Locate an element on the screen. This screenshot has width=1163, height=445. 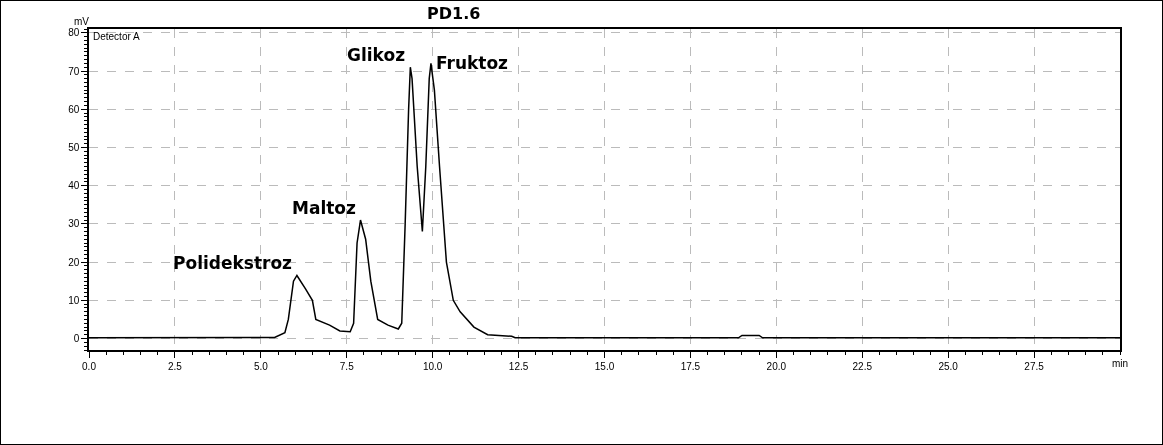
x-tick-label: 15.0 is located at coordinates (604, 366).